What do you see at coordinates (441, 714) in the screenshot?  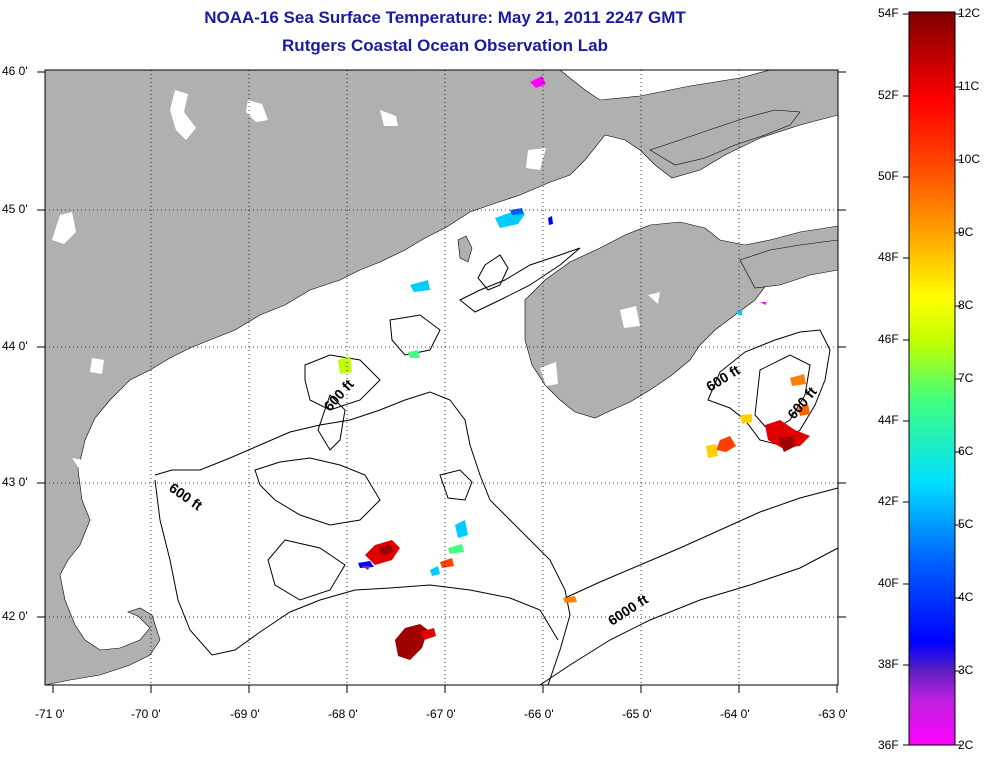 I see `lon-label: -67 0'` at bounding box center [441, 714].